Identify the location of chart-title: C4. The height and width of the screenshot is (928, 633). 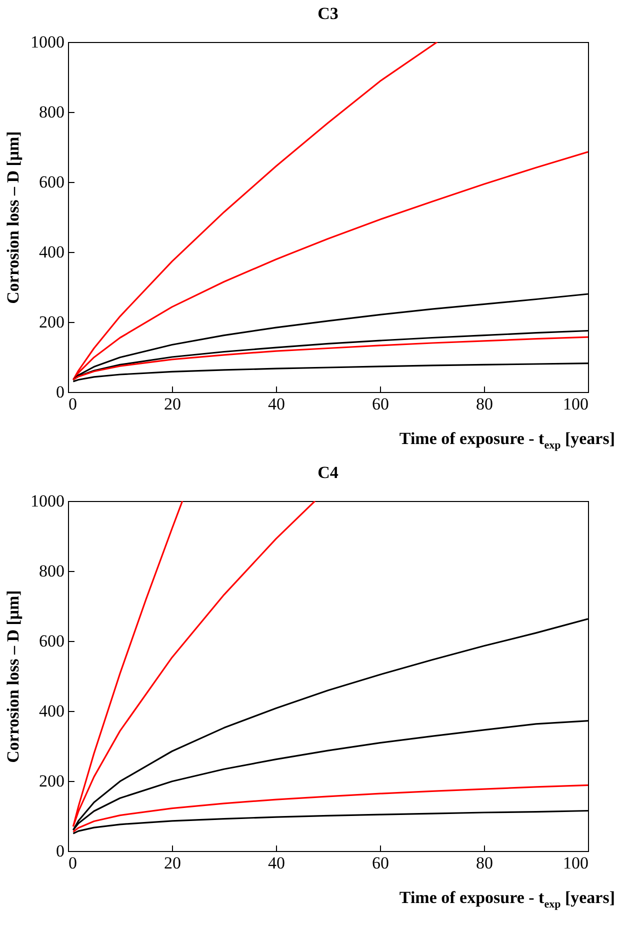
(328, 472).